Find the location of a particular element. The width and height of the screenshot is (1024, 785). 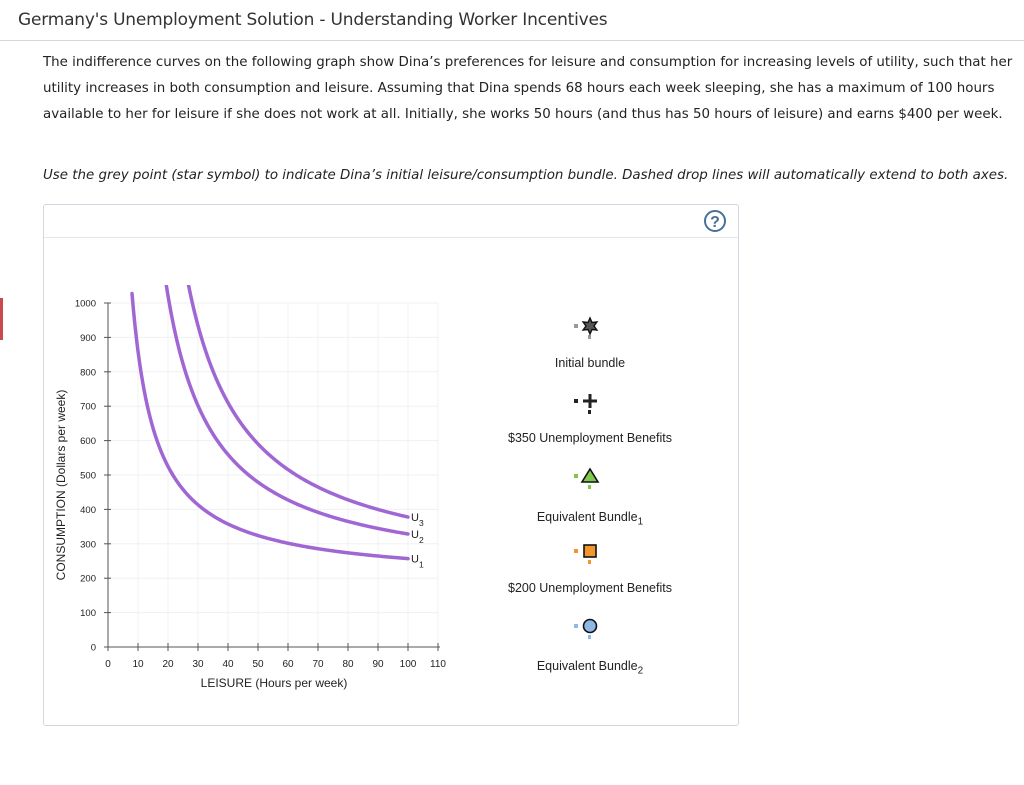

curve-label-subscript: 2 is located at coordinates (421, 540).